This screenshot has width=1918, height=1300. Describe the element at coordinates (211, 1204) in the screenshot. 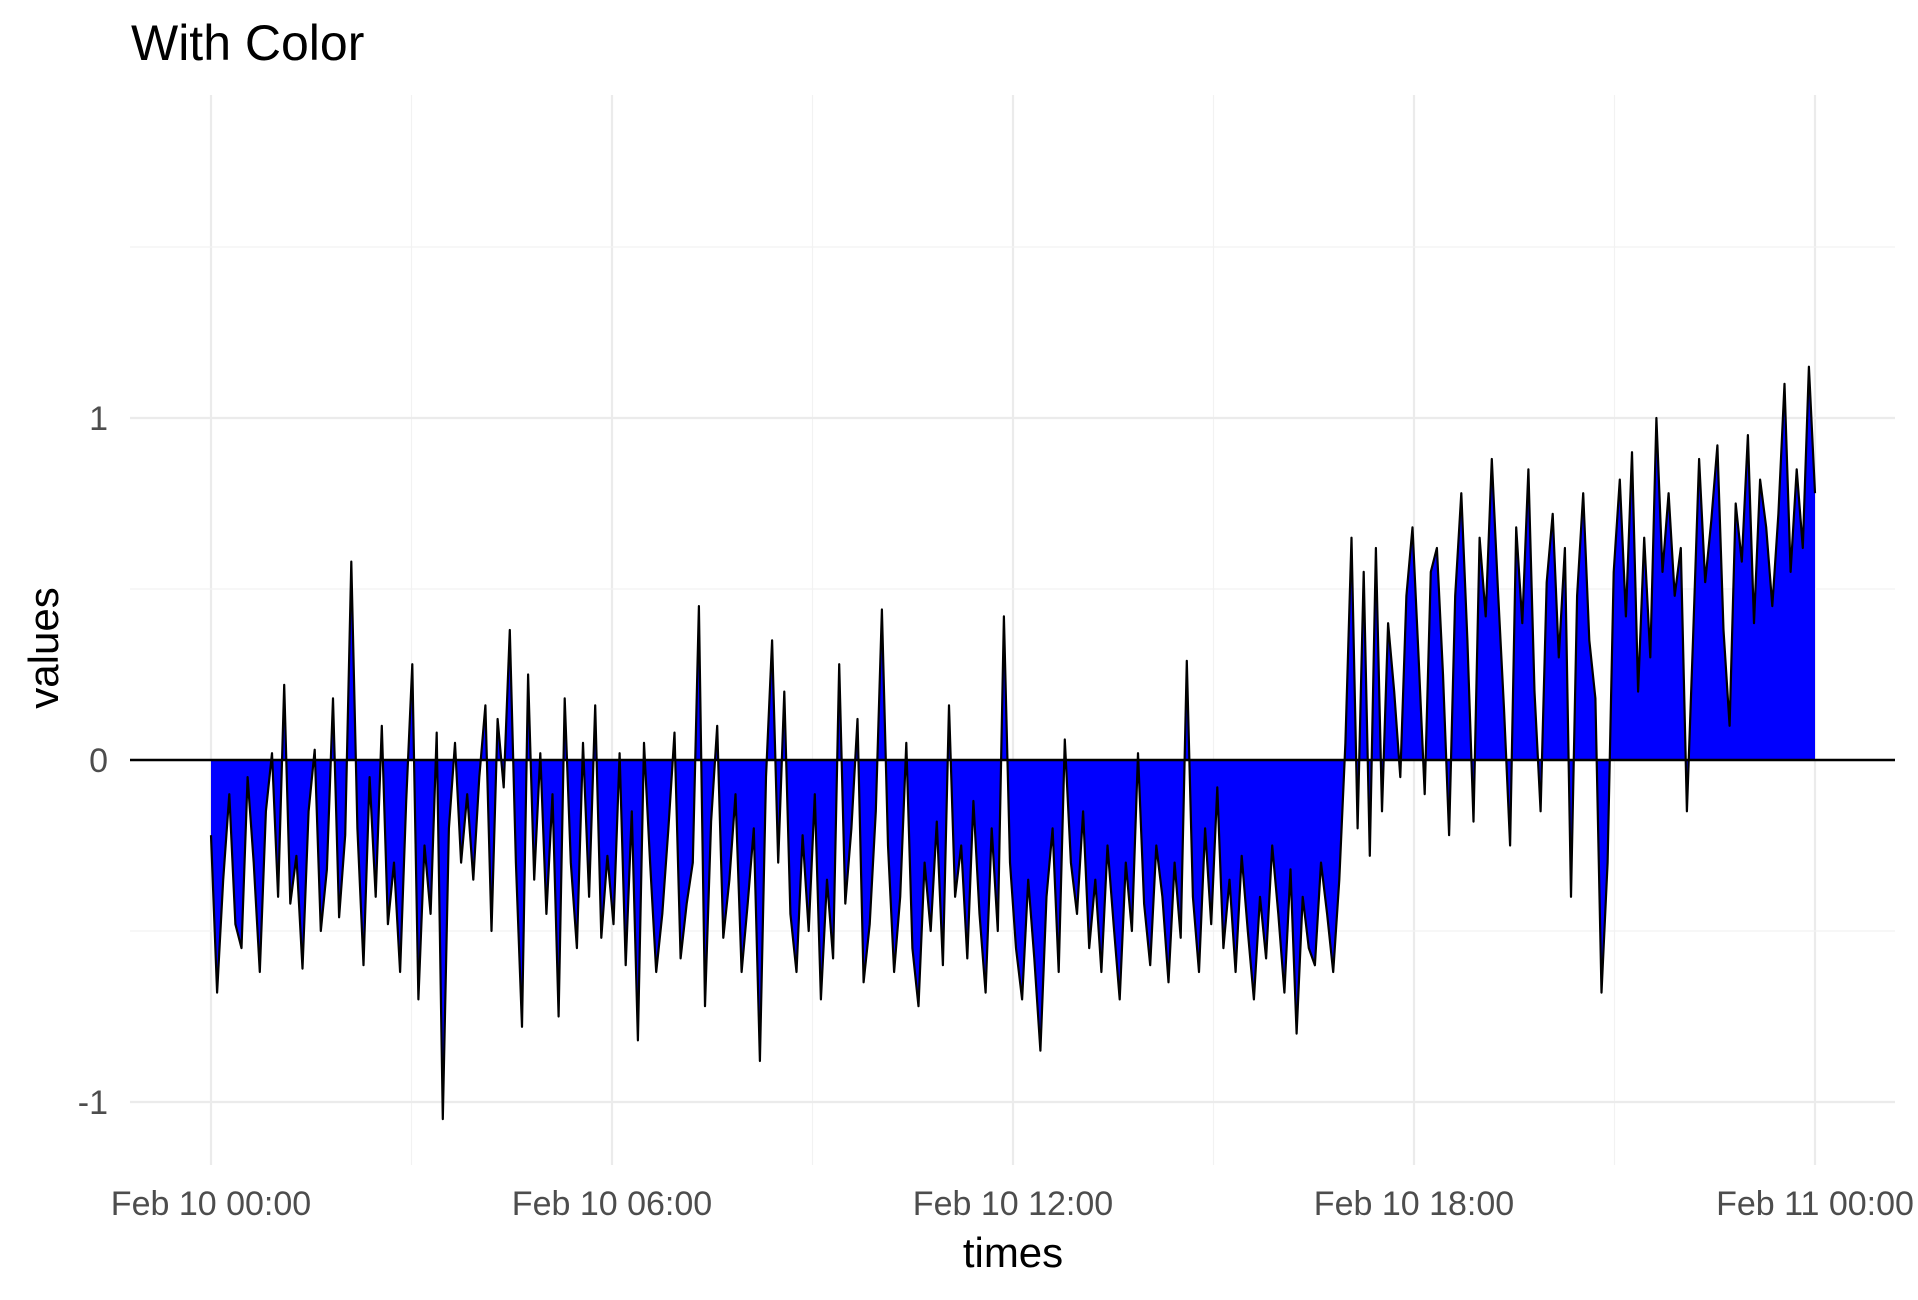

I see `x-tick-label: Feb 10 00:00` at that location.